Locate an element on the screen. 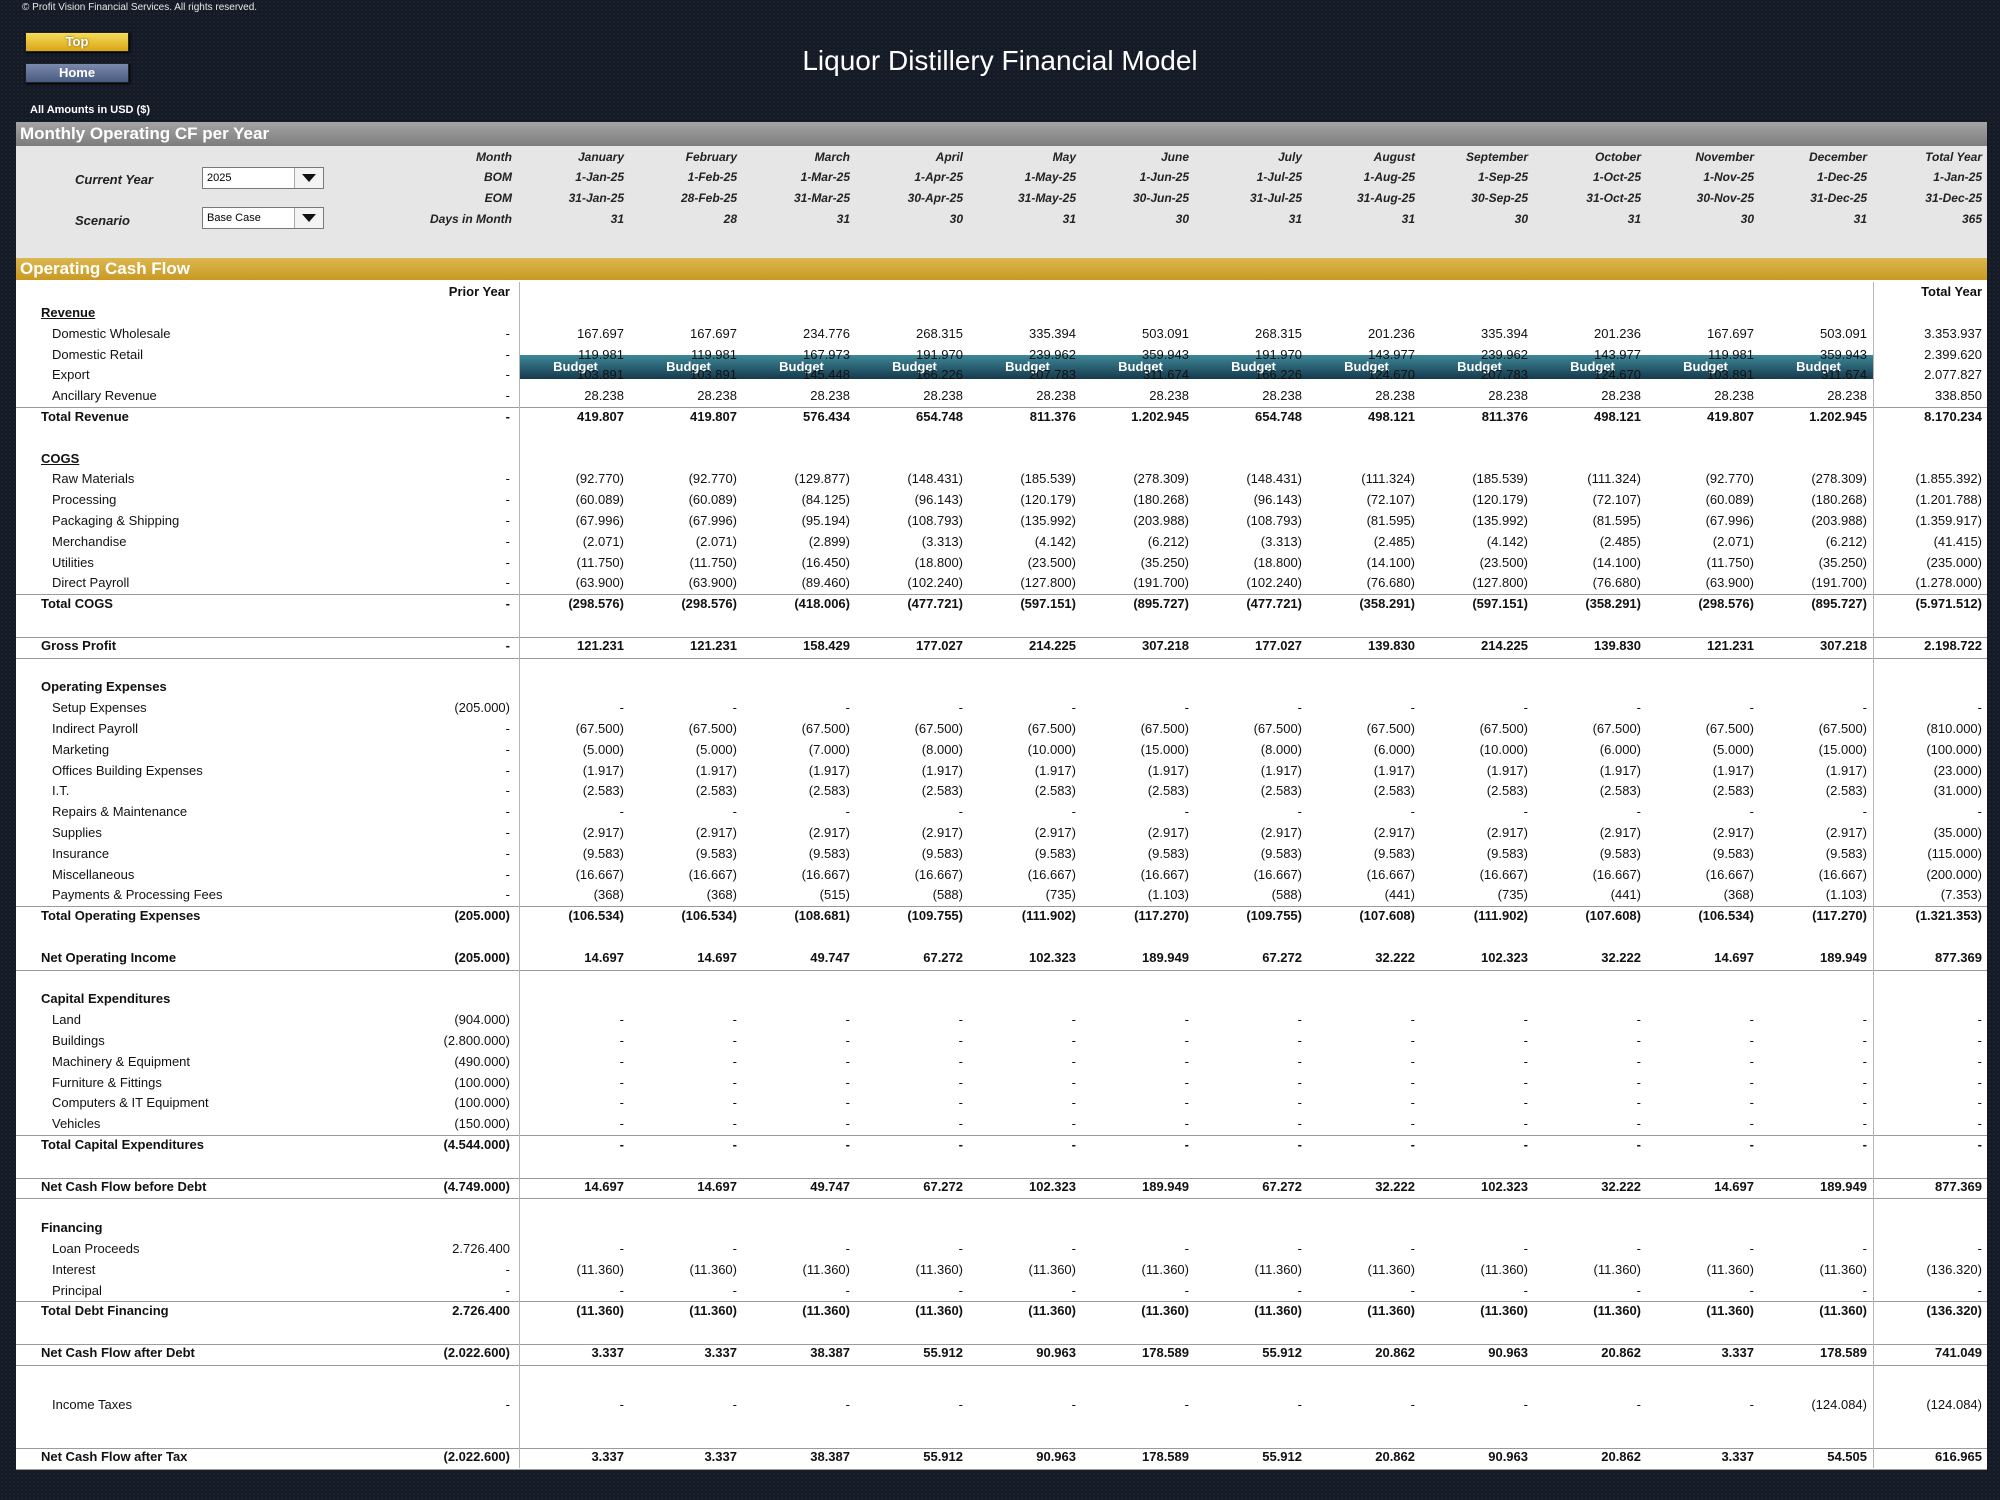 The width and height of the screenshot is (2000, 1500). line-item-row: Repairs & Maintenance - - - - - - - - - - - - - - is located at coordinates (1001, 814).